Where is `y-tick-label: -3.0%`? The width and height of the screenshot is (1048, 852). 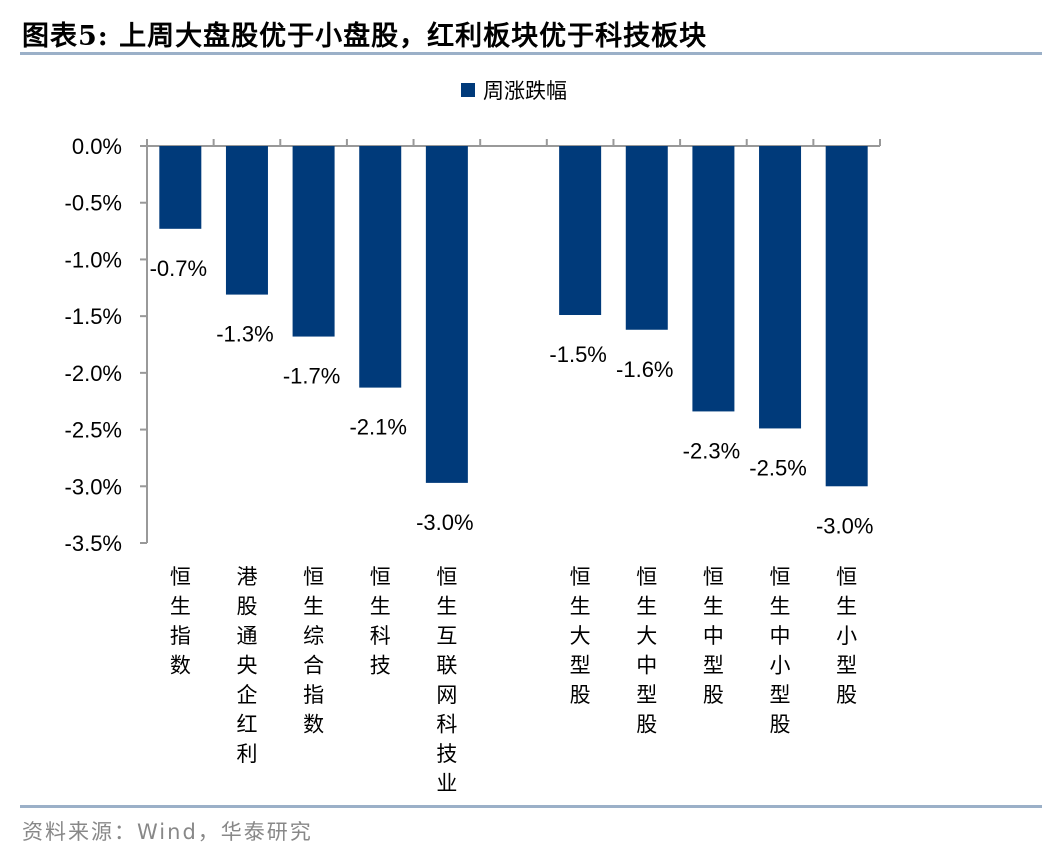
y-tick-label: -3.0% is located at coordinates (93, 486).